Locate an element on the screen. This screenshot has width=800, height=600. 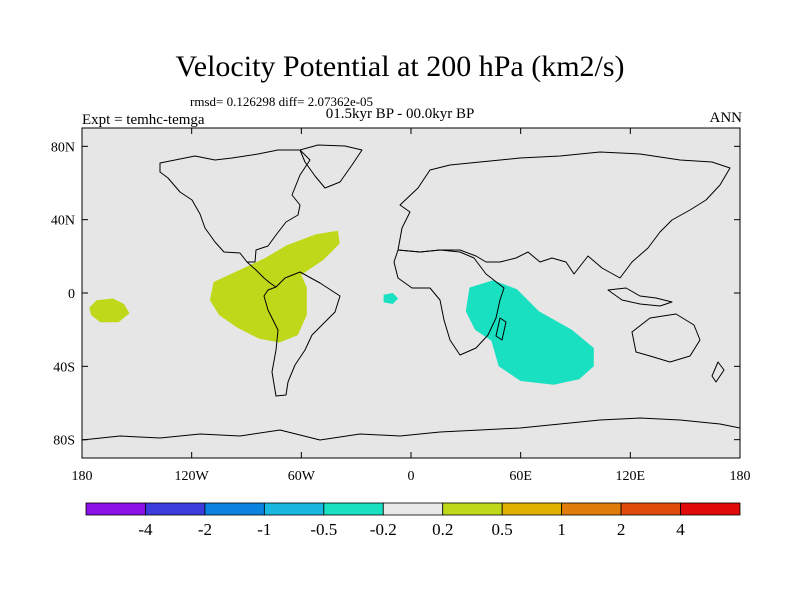
coast-south-america is located at coordinates (302, 334).